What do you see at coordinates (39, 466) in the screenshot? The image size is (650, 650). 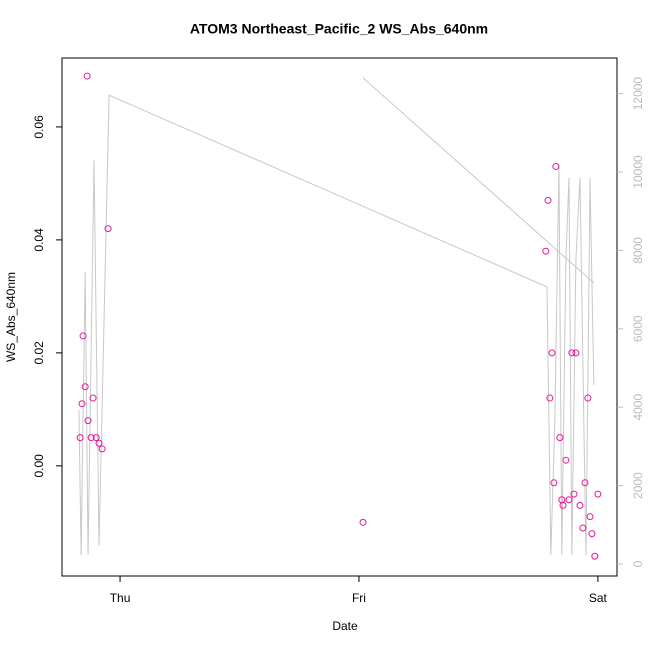 I see `y-tick-label: 0.00` at bounding box center [39, 466].